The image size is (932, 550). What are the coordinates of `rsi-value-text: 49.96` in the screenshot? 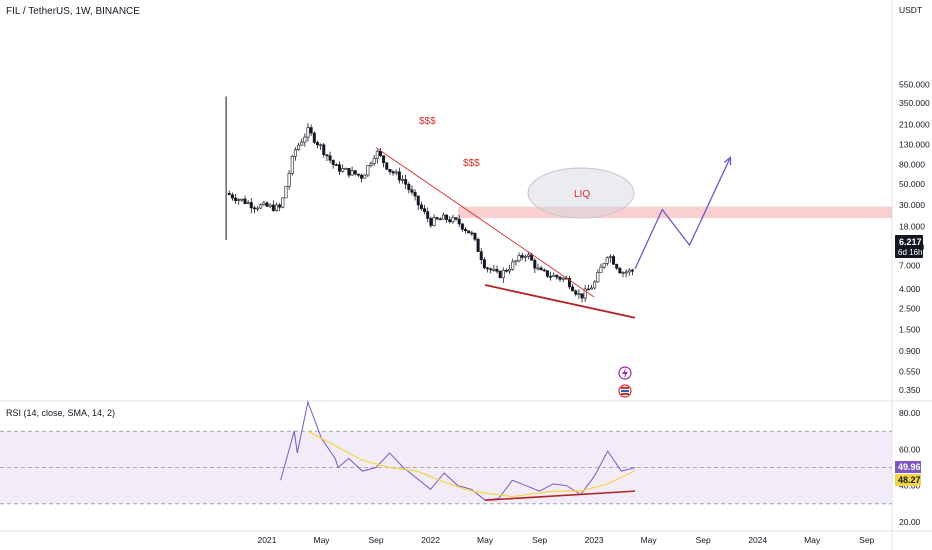 It's located at (909, 467).